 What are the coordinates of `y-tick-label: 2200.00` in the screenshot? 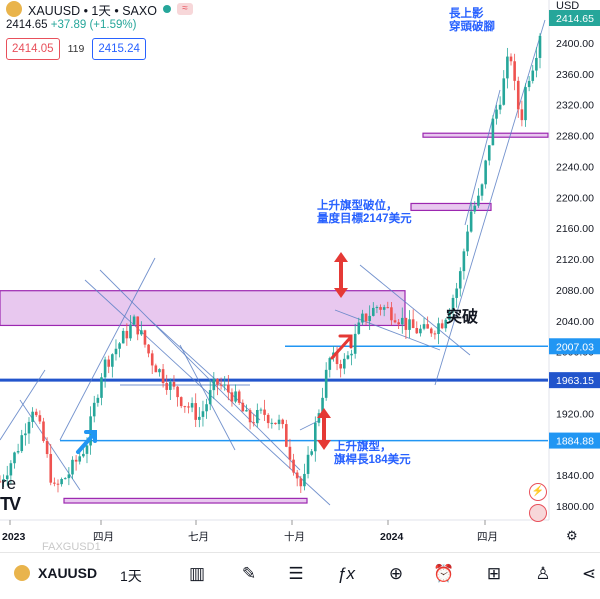 It's located at (575, 198).